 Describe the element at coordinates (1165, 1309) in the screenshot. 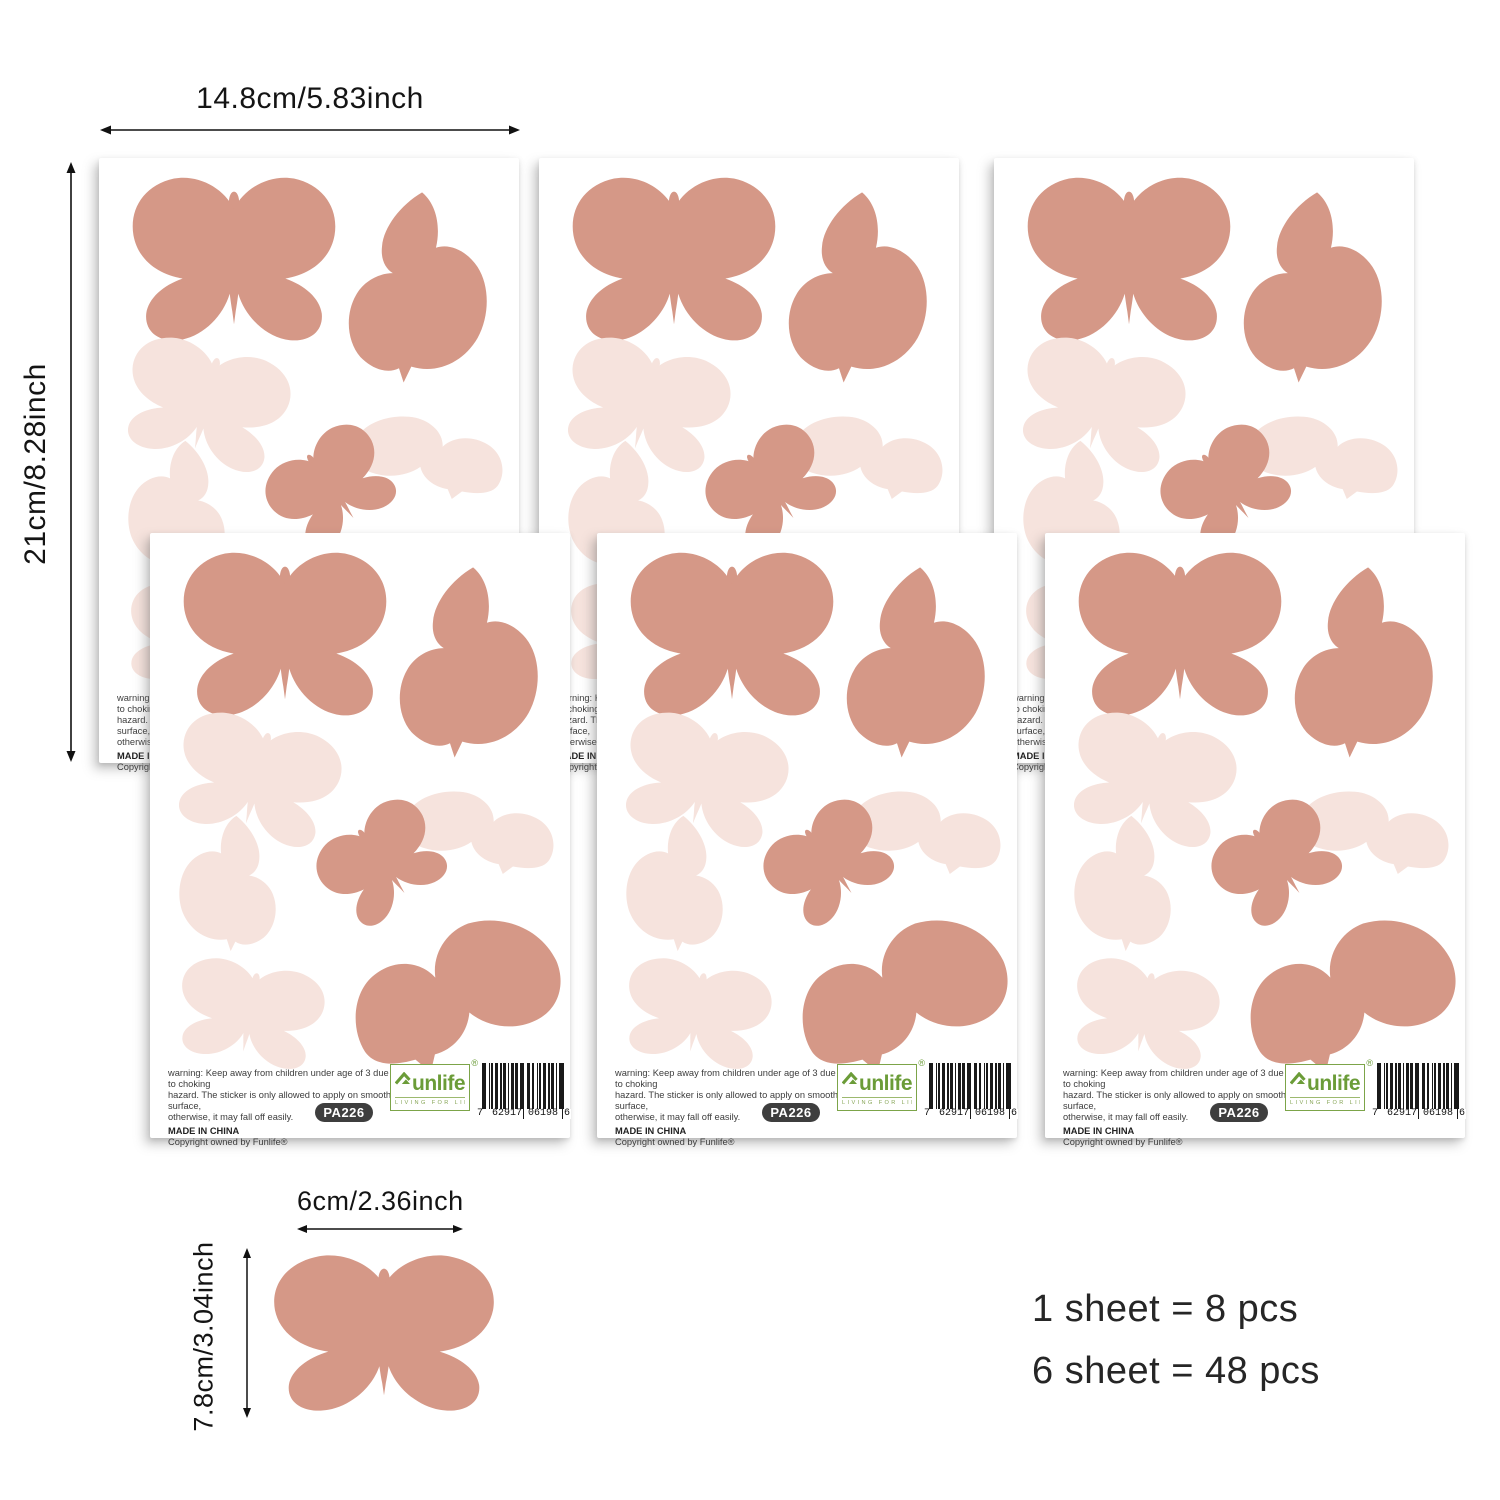

I see `sheet-count-line: 1 sheet = 8 pcs` at that location.